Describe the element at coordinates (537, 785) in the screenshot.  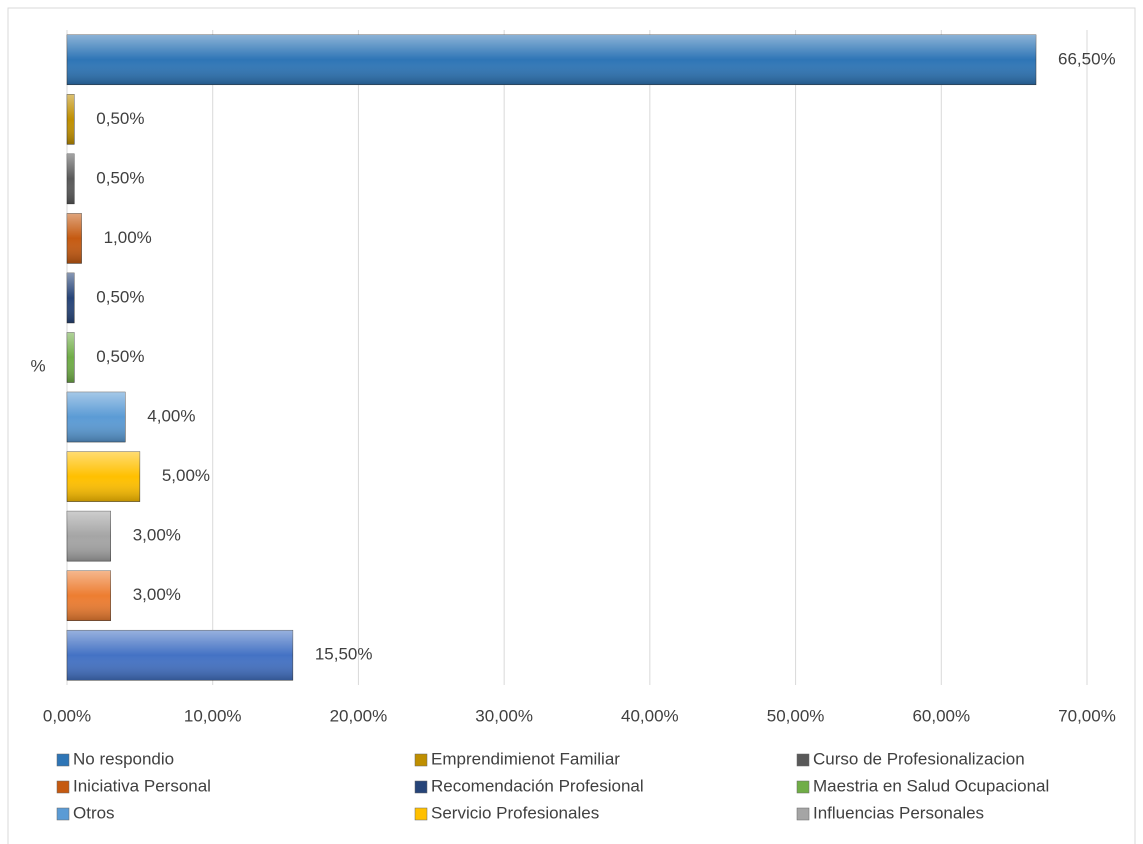
I see `legend-label: Recomendación Profesional` at that location.